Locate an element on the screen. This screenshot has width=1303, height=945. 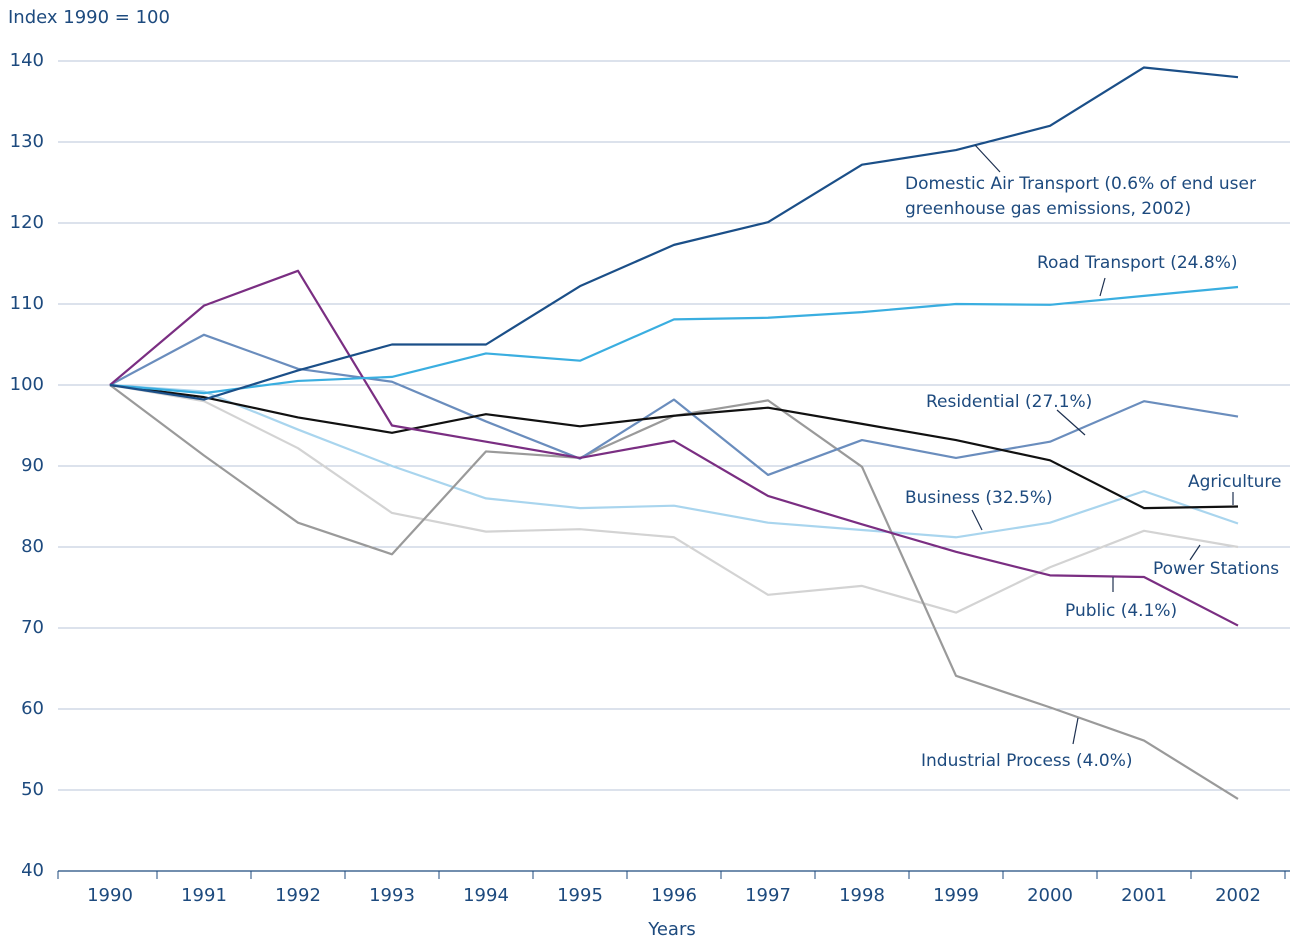
series-label: Residential (27.1%) is located at coordinates (1009, 402).